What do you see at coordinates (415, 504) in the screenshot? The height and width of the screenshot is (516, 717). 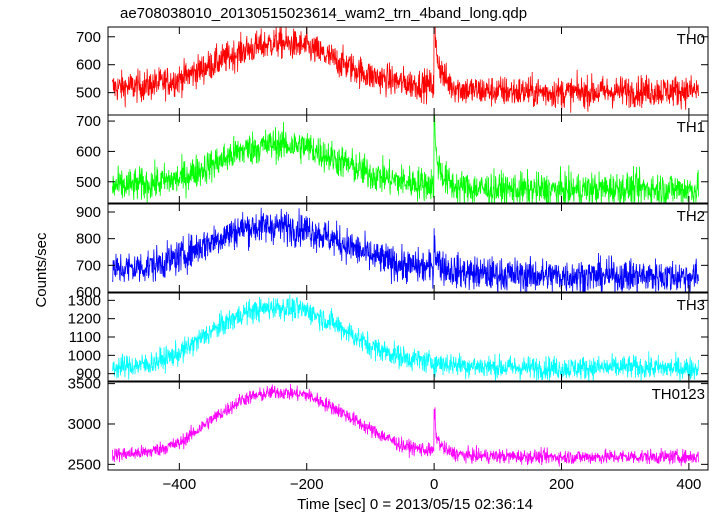 I see `x-axis-label: Time [sec] 0 = 2013/05/15 02:36:14` at bounding box center [415, 504].